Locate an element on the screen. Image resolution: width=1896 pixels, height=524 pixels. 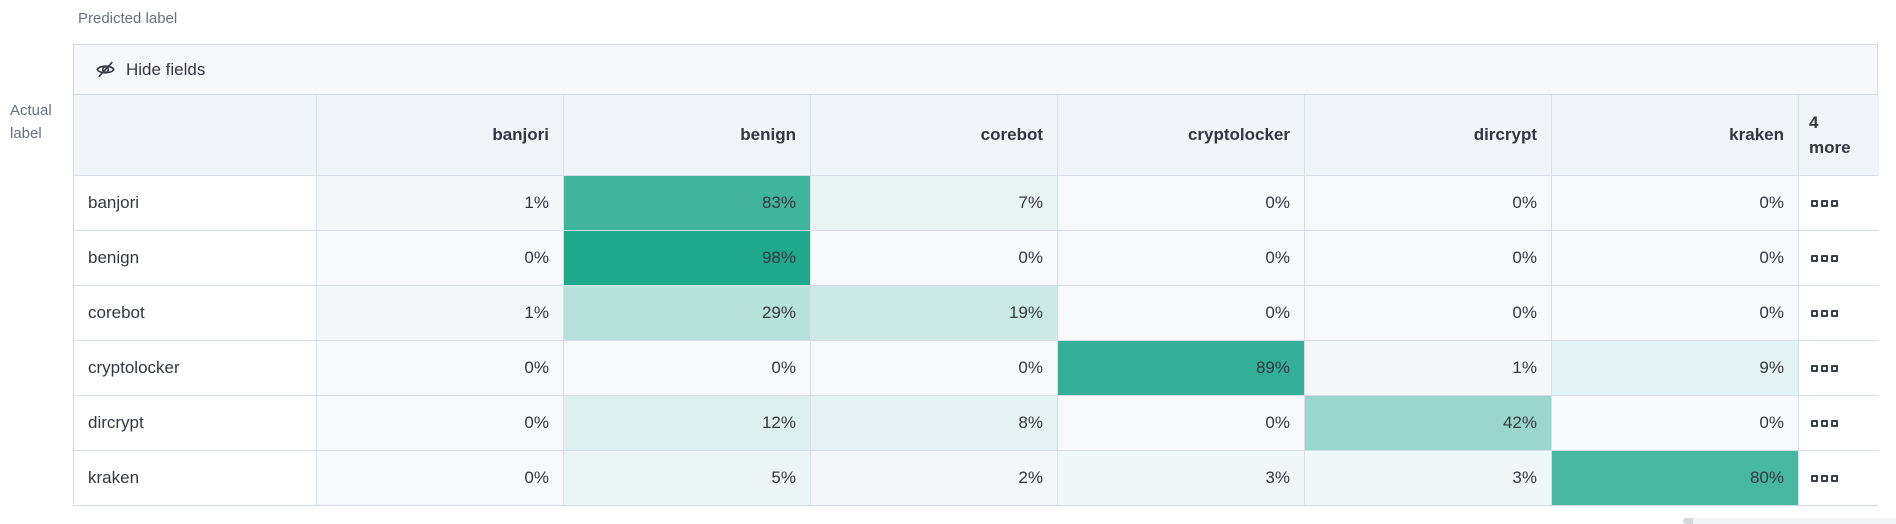
row-label-corebot: corebot is located at coordinates (195, 313).